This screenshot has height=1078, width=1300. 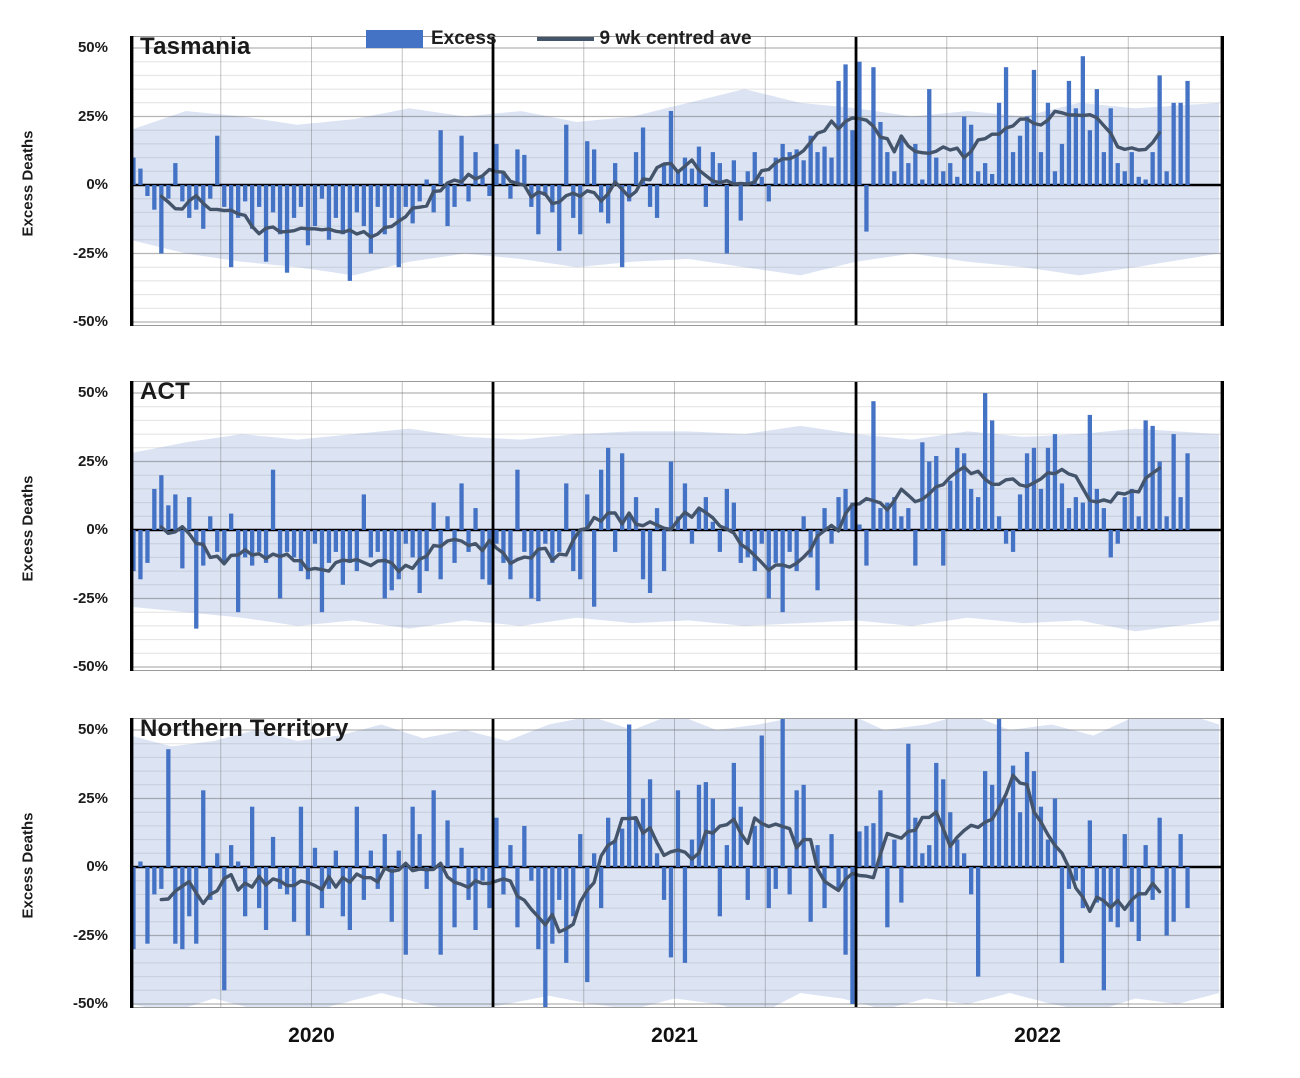 What do you see at coordinates (195, 46) in the screenshot?
I see `chart-title-tasmania: Tasmania` at bounding box center [195, 46].